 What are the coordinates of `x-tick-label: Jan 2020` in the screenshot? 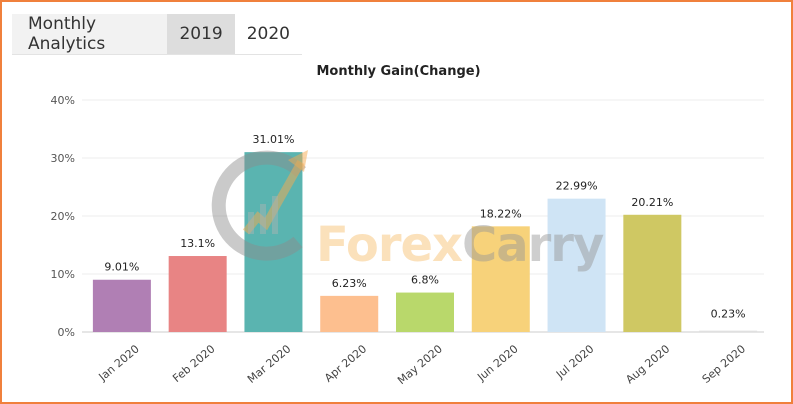 It's located at (119, 363).